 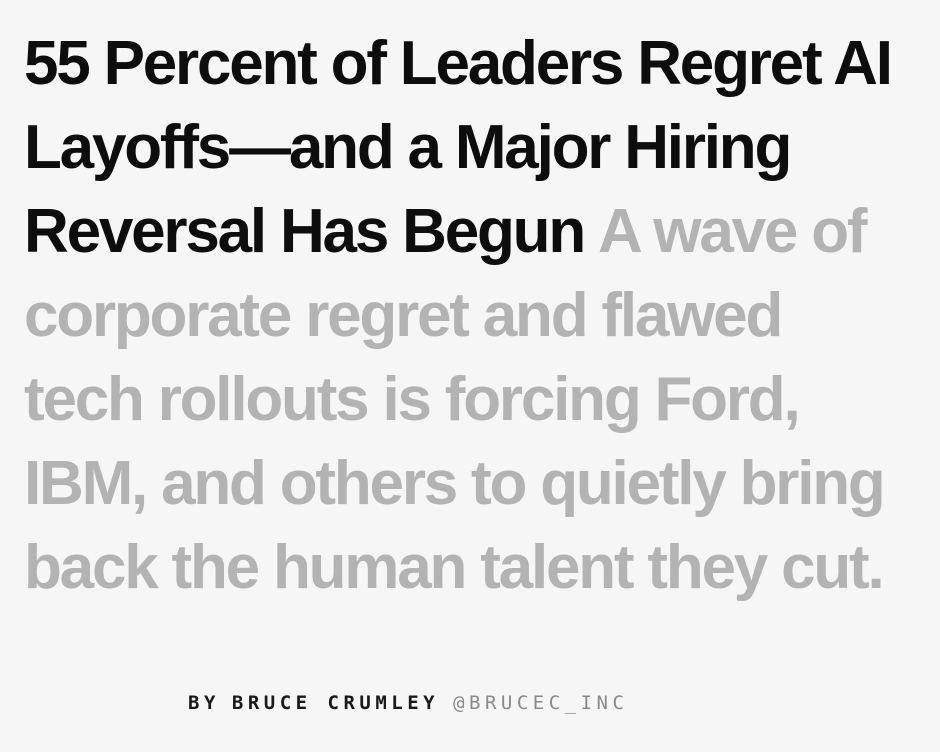 I want to click on byline: BY BRUCE CRUMLEY @BRUCEC_INC, so click(x=408, y=703).